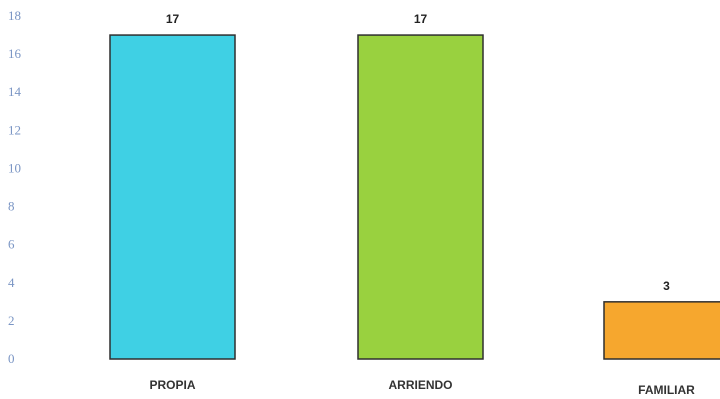  What do you see at coordinates (11, 244) in the screenshot?
I see `y-tick-label: 6` at bounding box center [11, 244].